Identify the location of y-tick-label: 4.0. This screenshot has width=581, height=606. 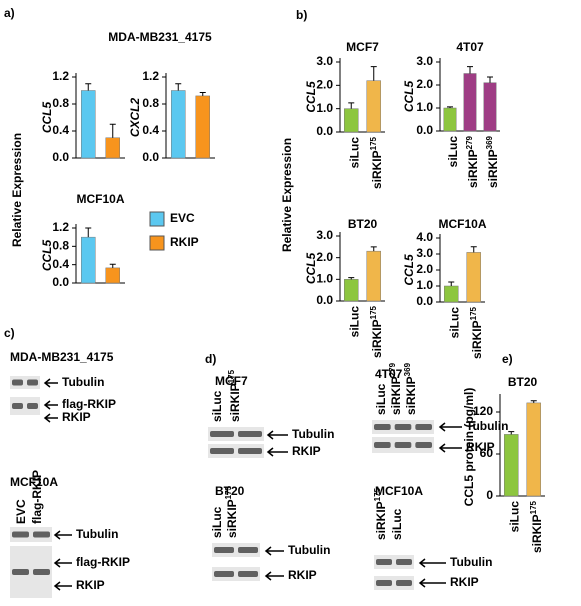
(424, 237).